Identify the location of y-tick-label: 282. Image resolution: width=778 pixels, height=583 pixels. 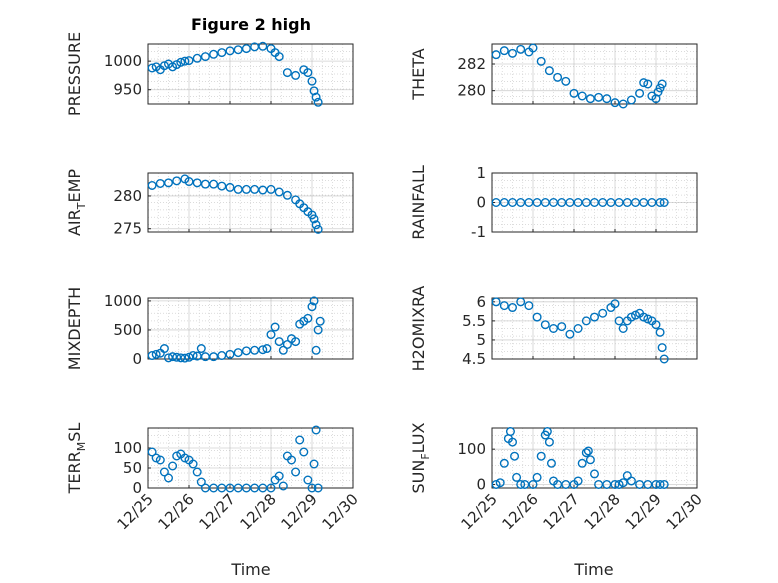
(471, 64).